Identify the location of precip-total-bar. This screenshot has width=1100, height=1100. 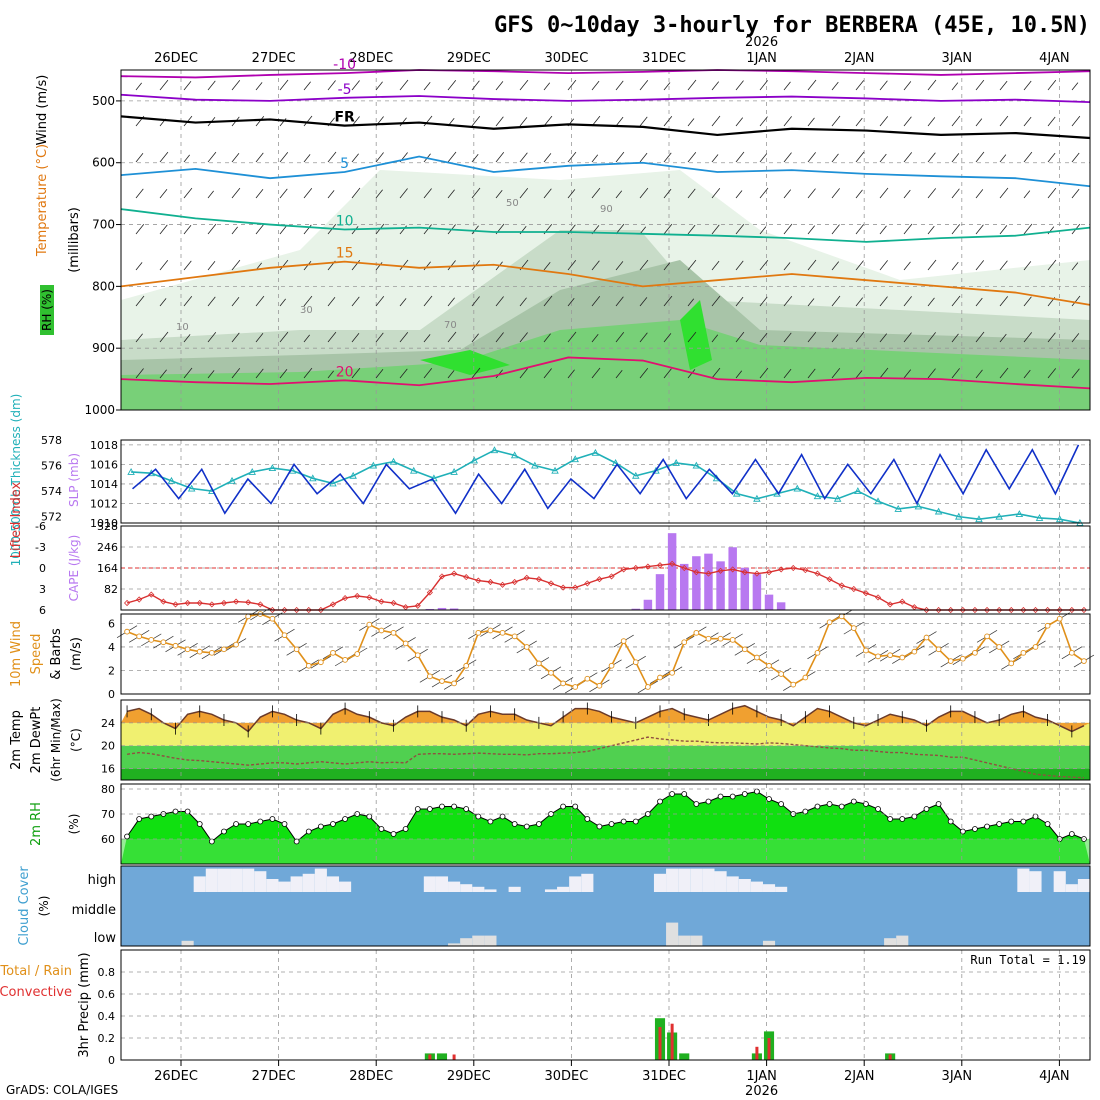
(442, 1056).